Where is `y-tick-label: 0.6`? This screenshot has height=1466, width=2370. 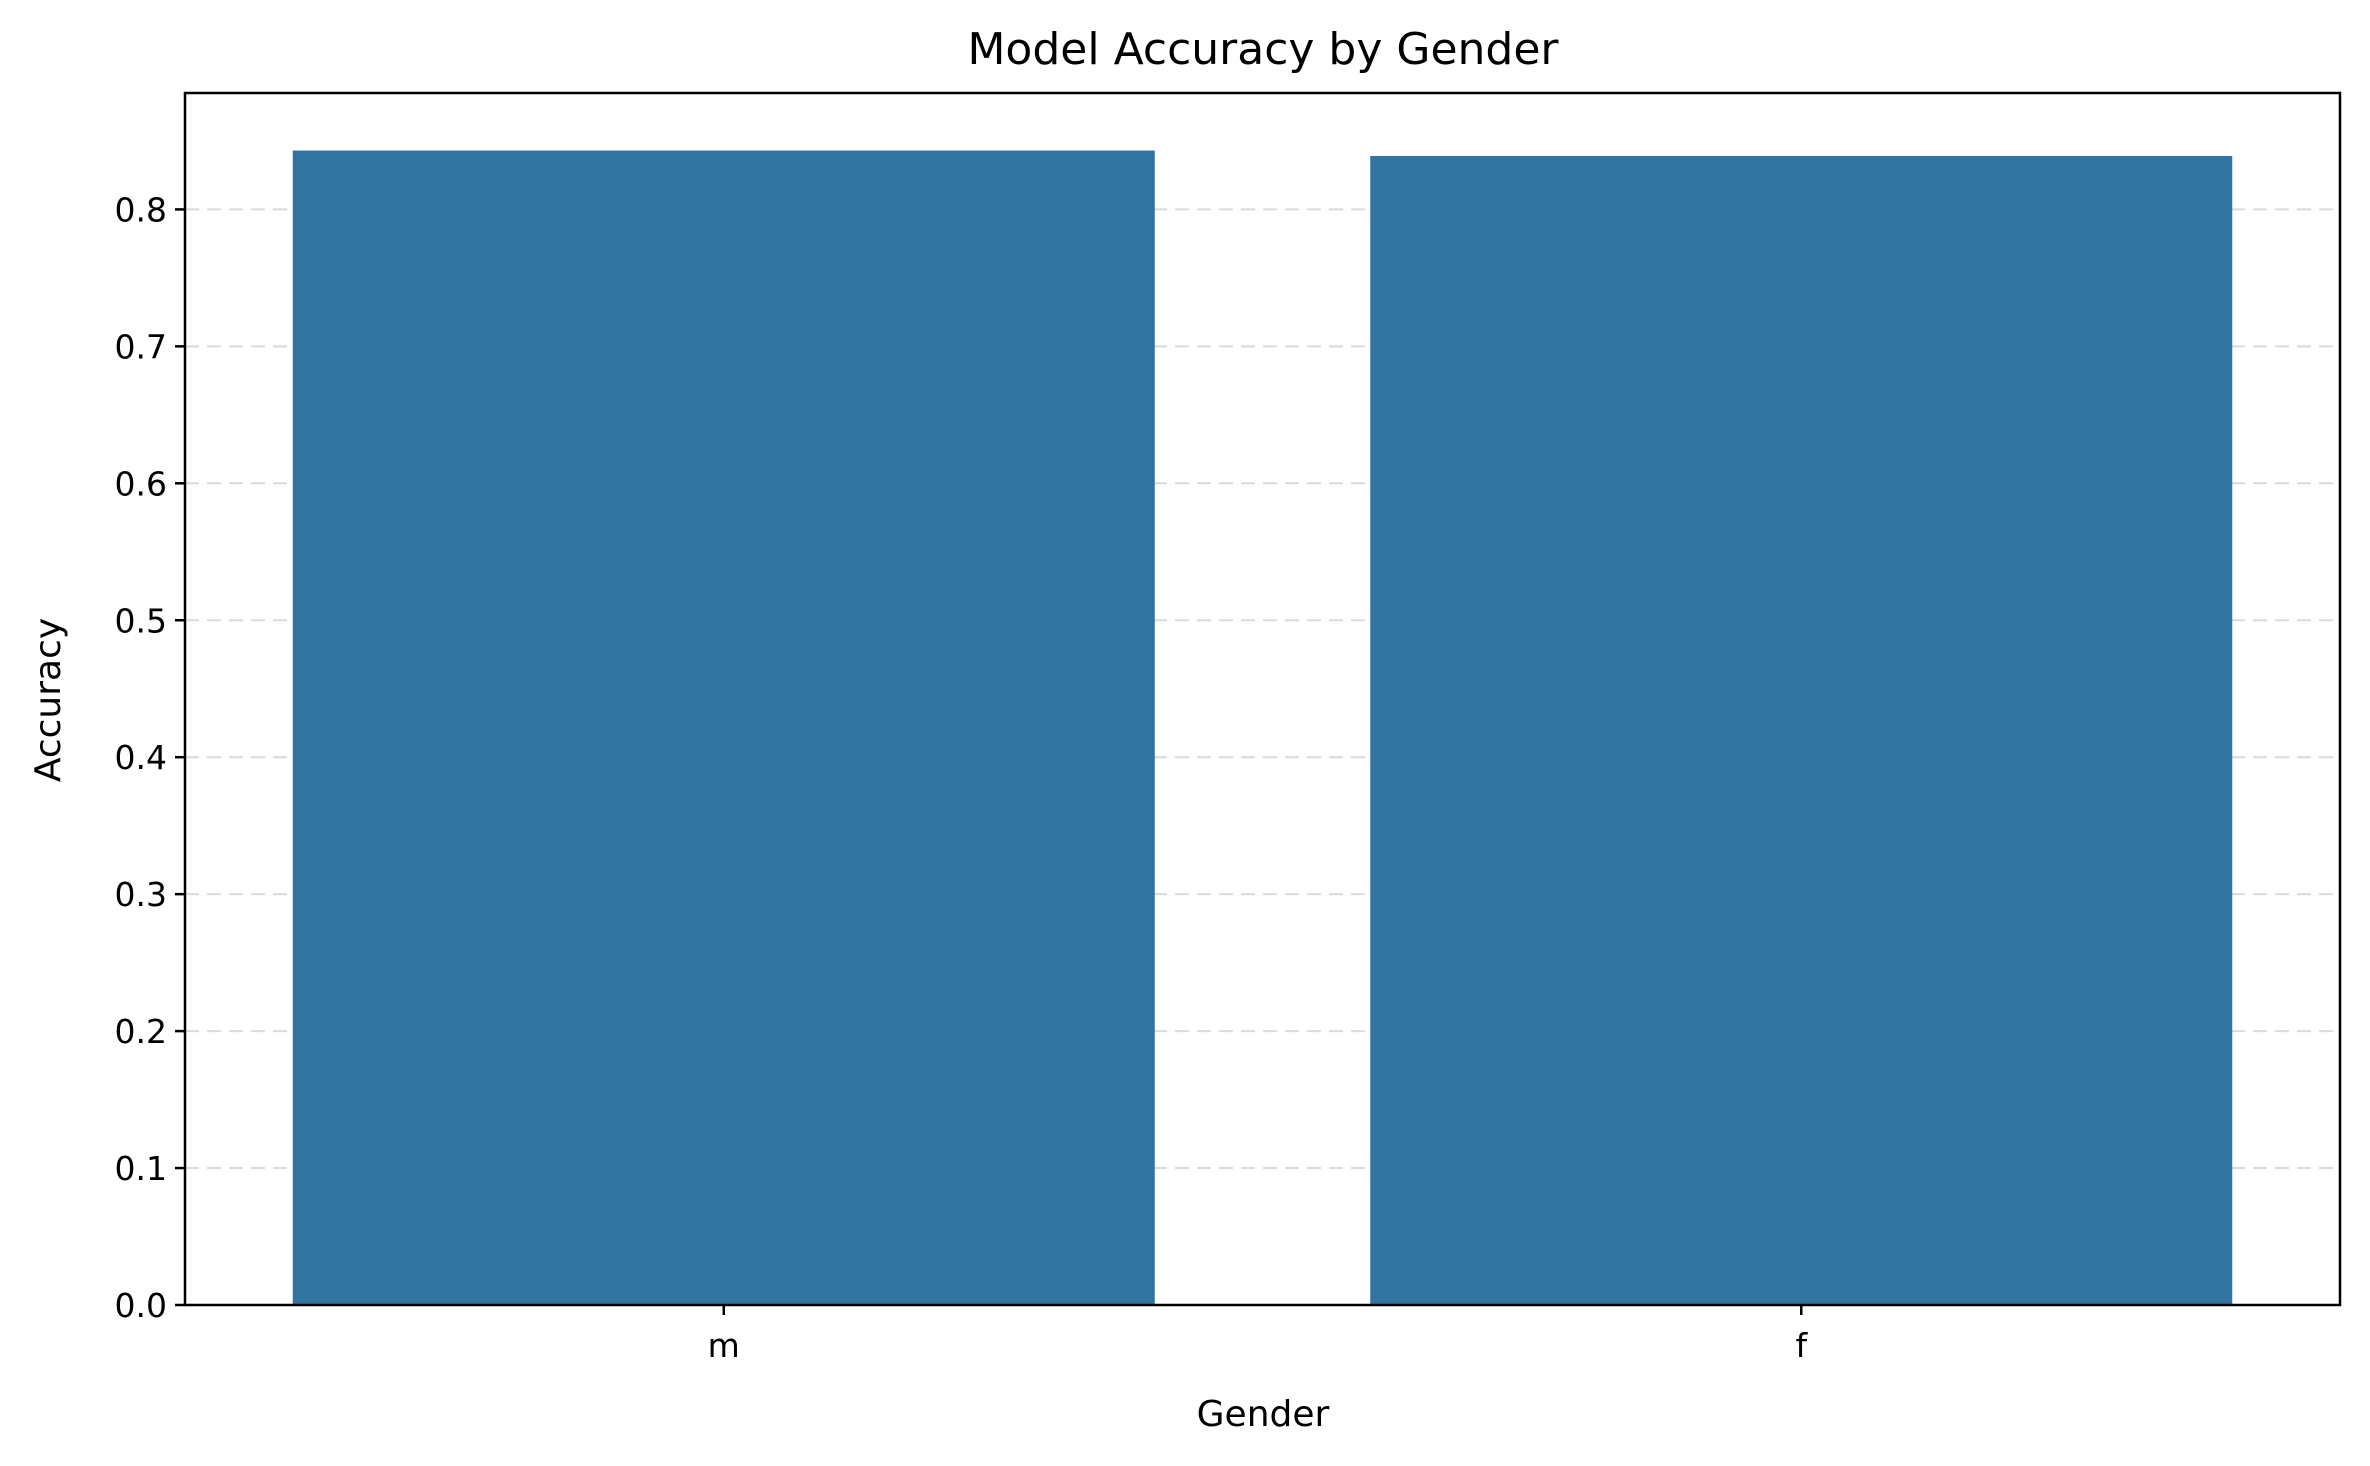 y-tick-label: 0.6 is located at coordinates (141, 483).